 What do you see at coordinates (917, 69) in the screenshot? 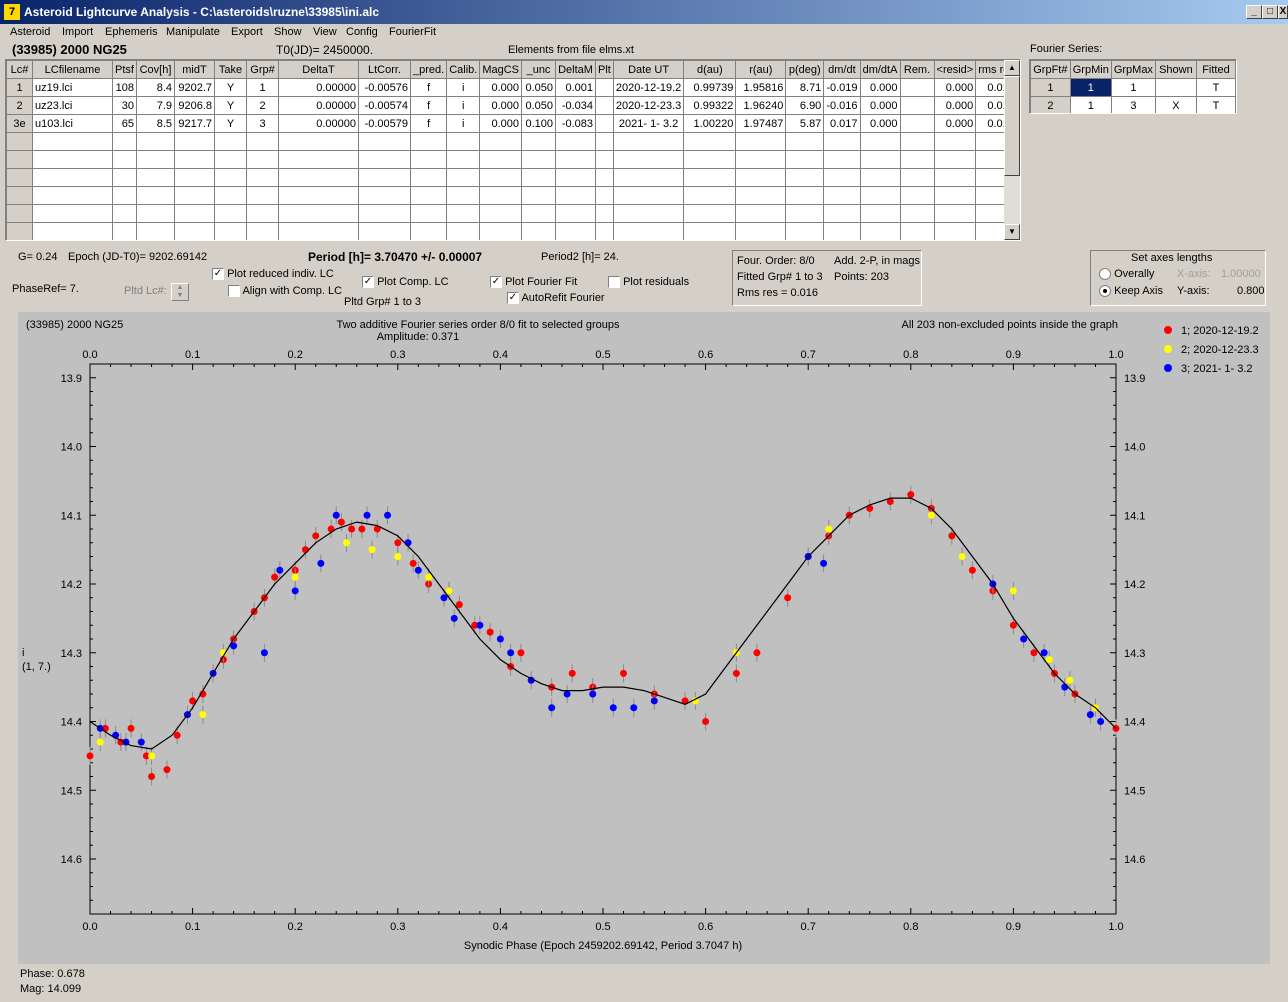
I see `lc-col-header: Rem.` at bounding box center [917, 69].